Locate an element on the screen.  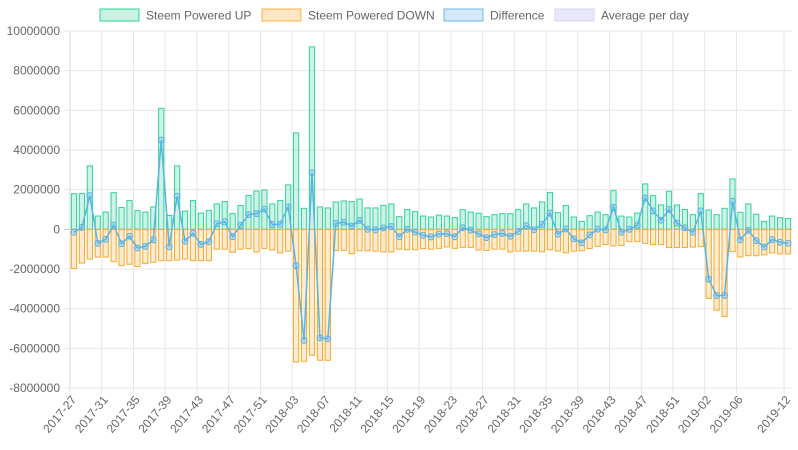
y-tick-label: 2000000 is located at coordinates (36, 190).